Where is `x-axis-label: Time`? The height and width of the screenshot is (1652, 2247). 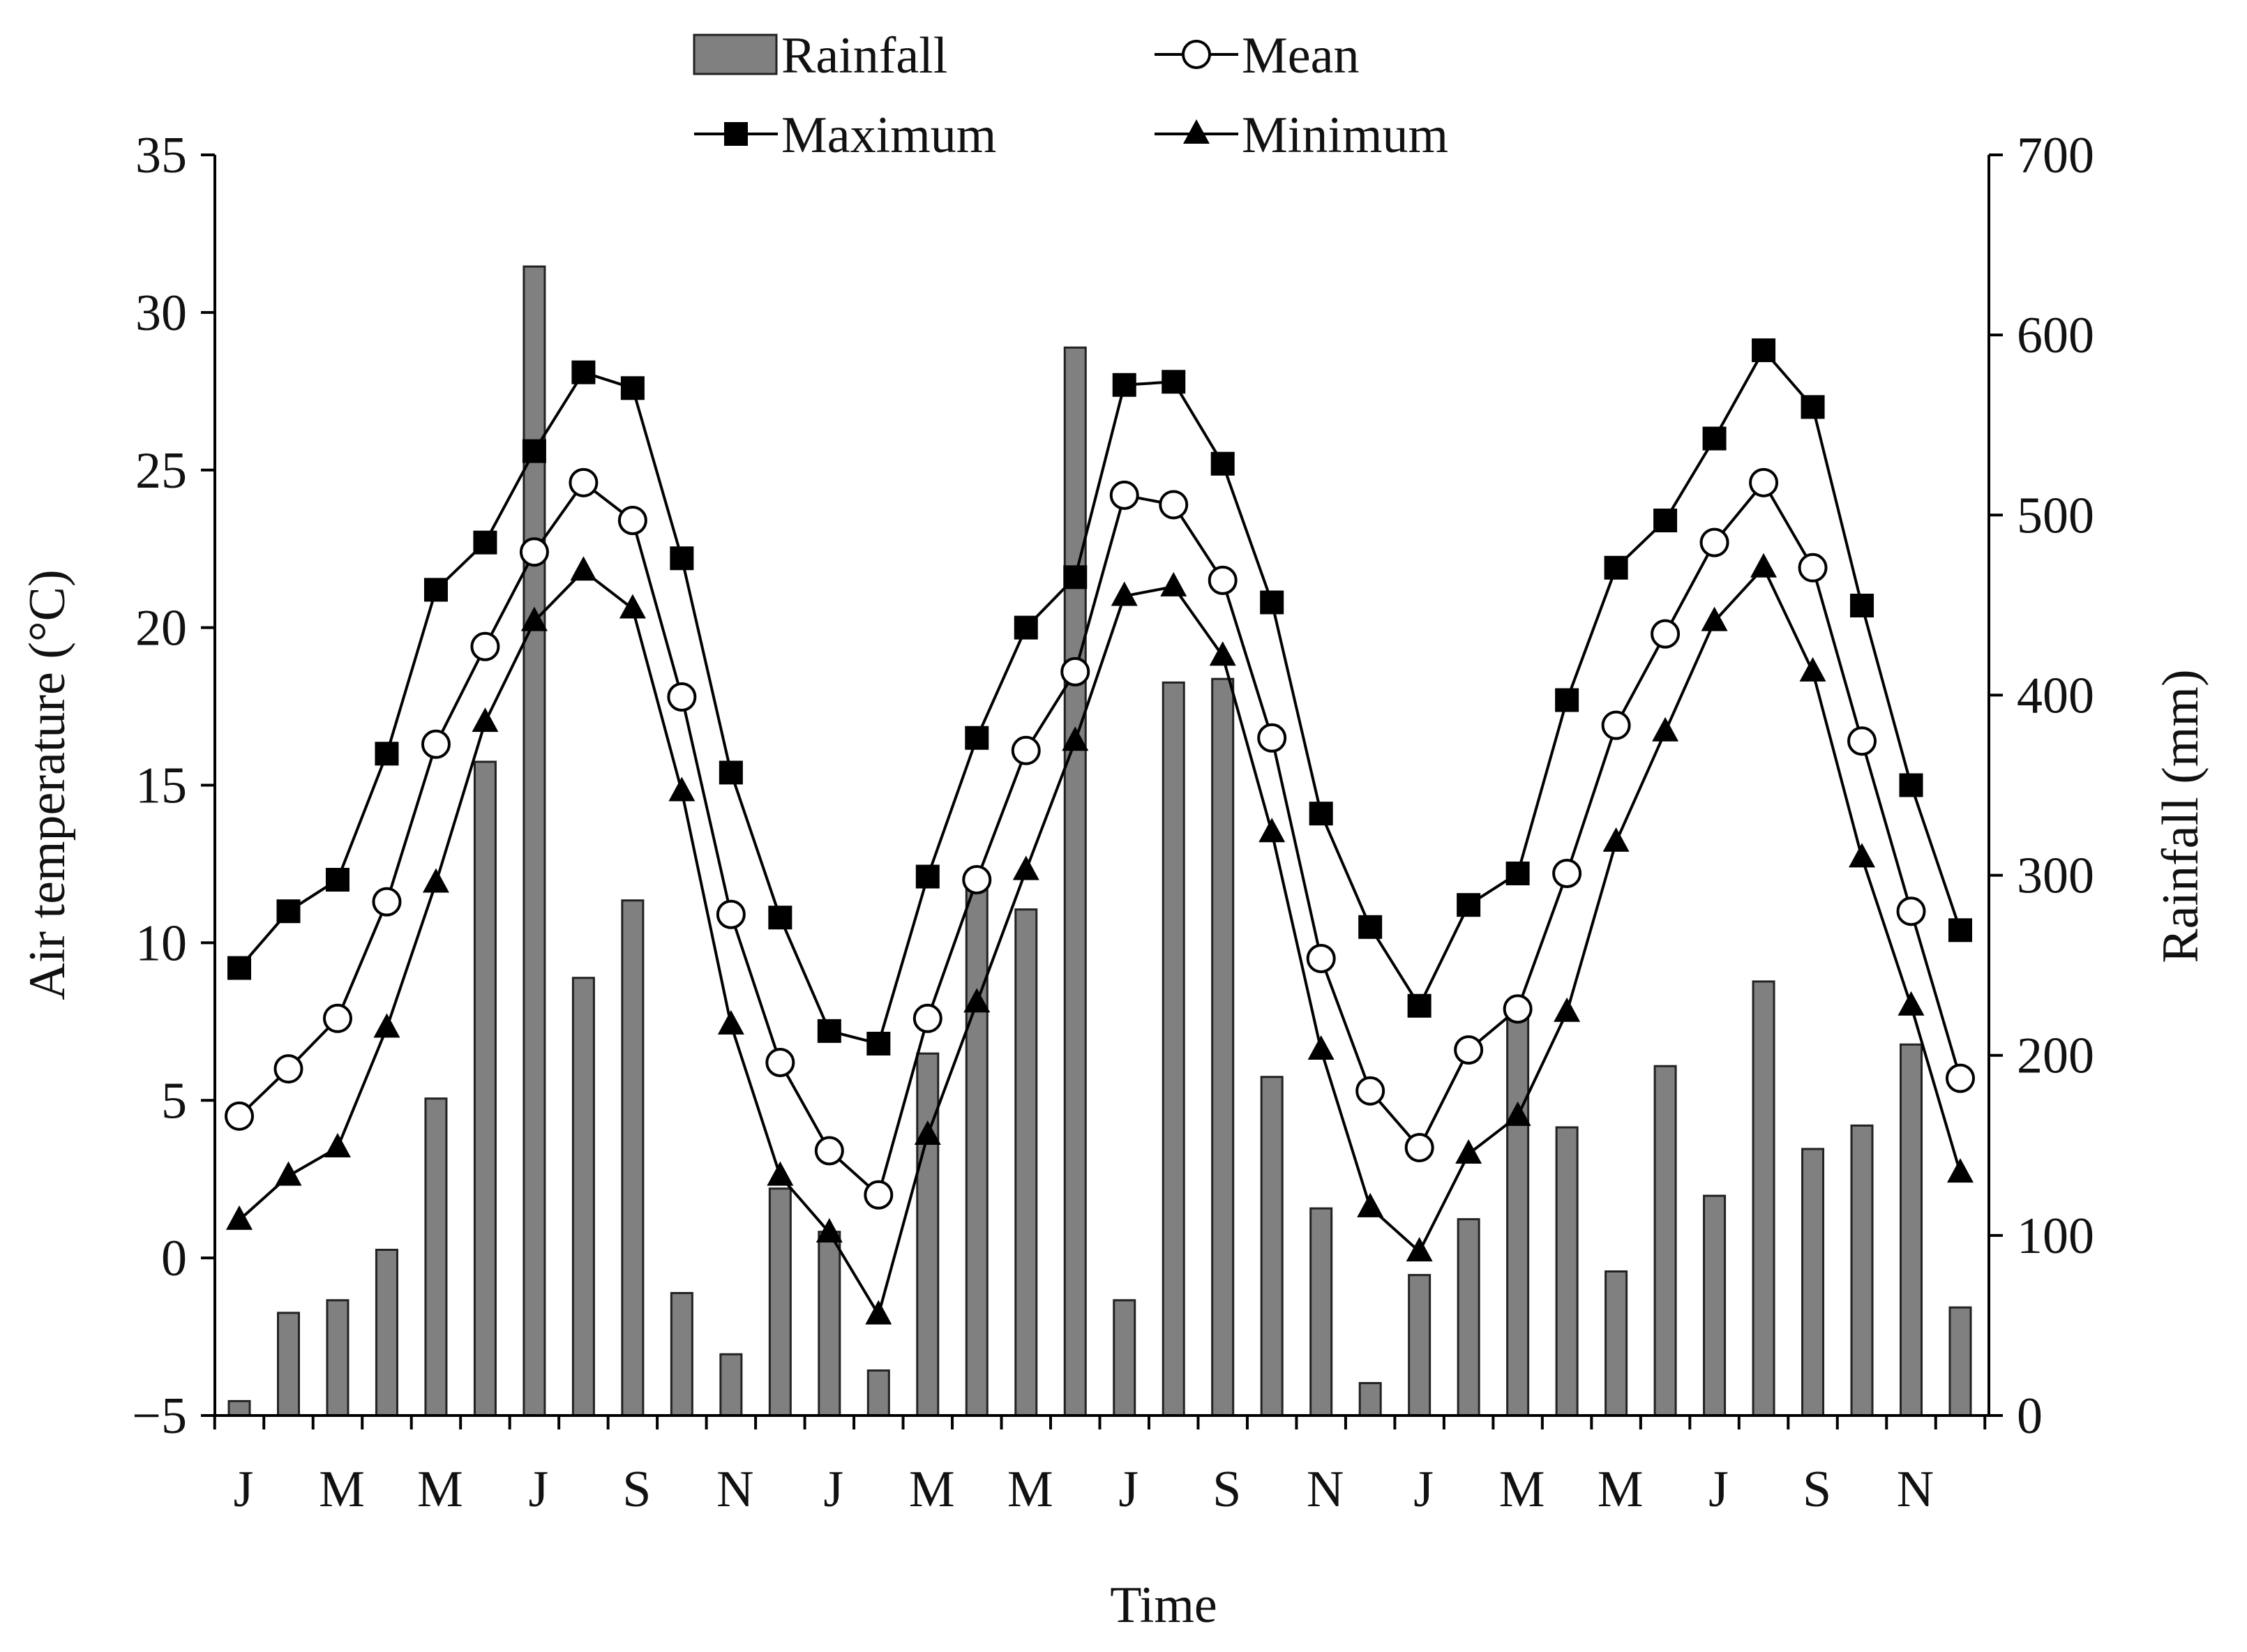 x-axis-label: Time is located at coordinates (1163, 1605).